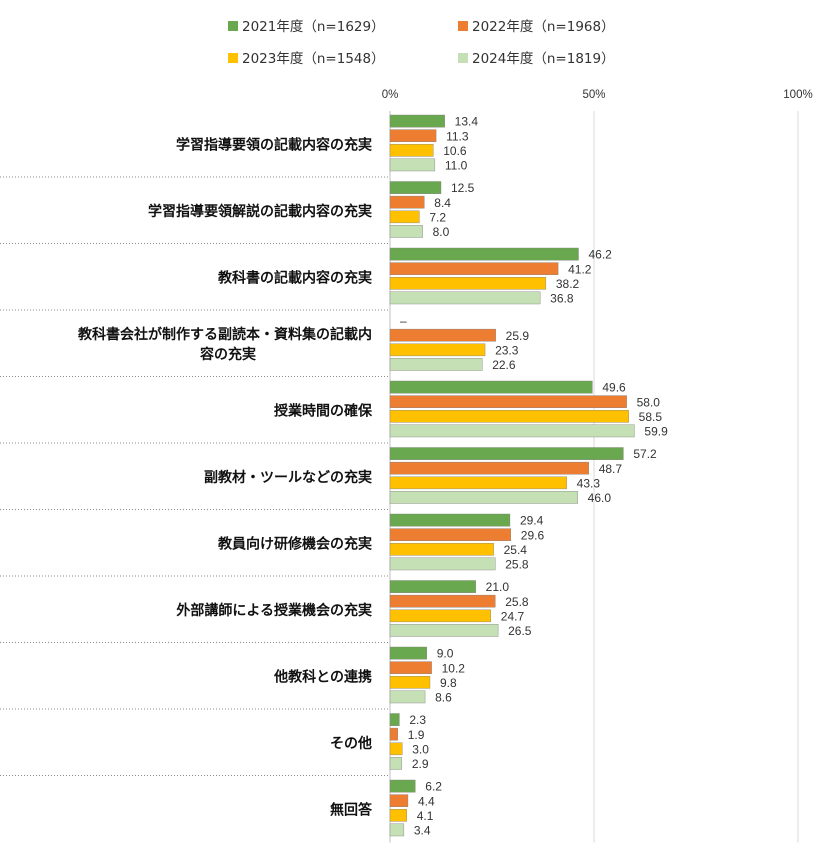 The width and height of the screenshot is (820, 861). I want to click on category-label: 教科書会社が制作する副読本・資料集の記載内, so click(225, 334).